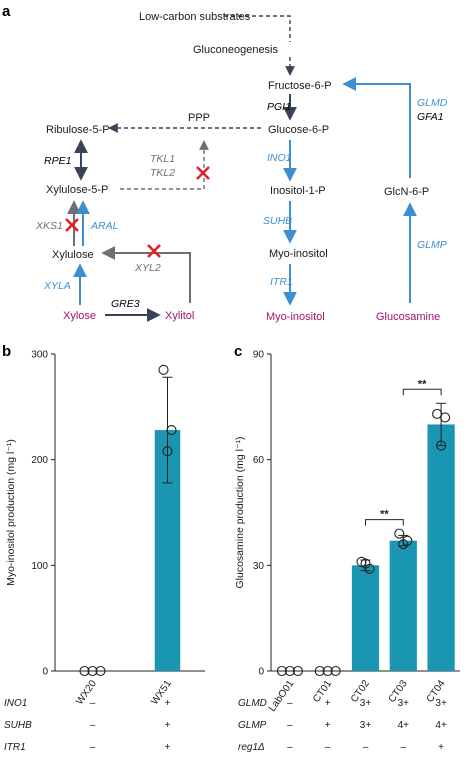  Describe the element at coordinates (77, 190) in the screenshot. I see `node-xylulose-5-p: Xylulose-5-P` at that location.